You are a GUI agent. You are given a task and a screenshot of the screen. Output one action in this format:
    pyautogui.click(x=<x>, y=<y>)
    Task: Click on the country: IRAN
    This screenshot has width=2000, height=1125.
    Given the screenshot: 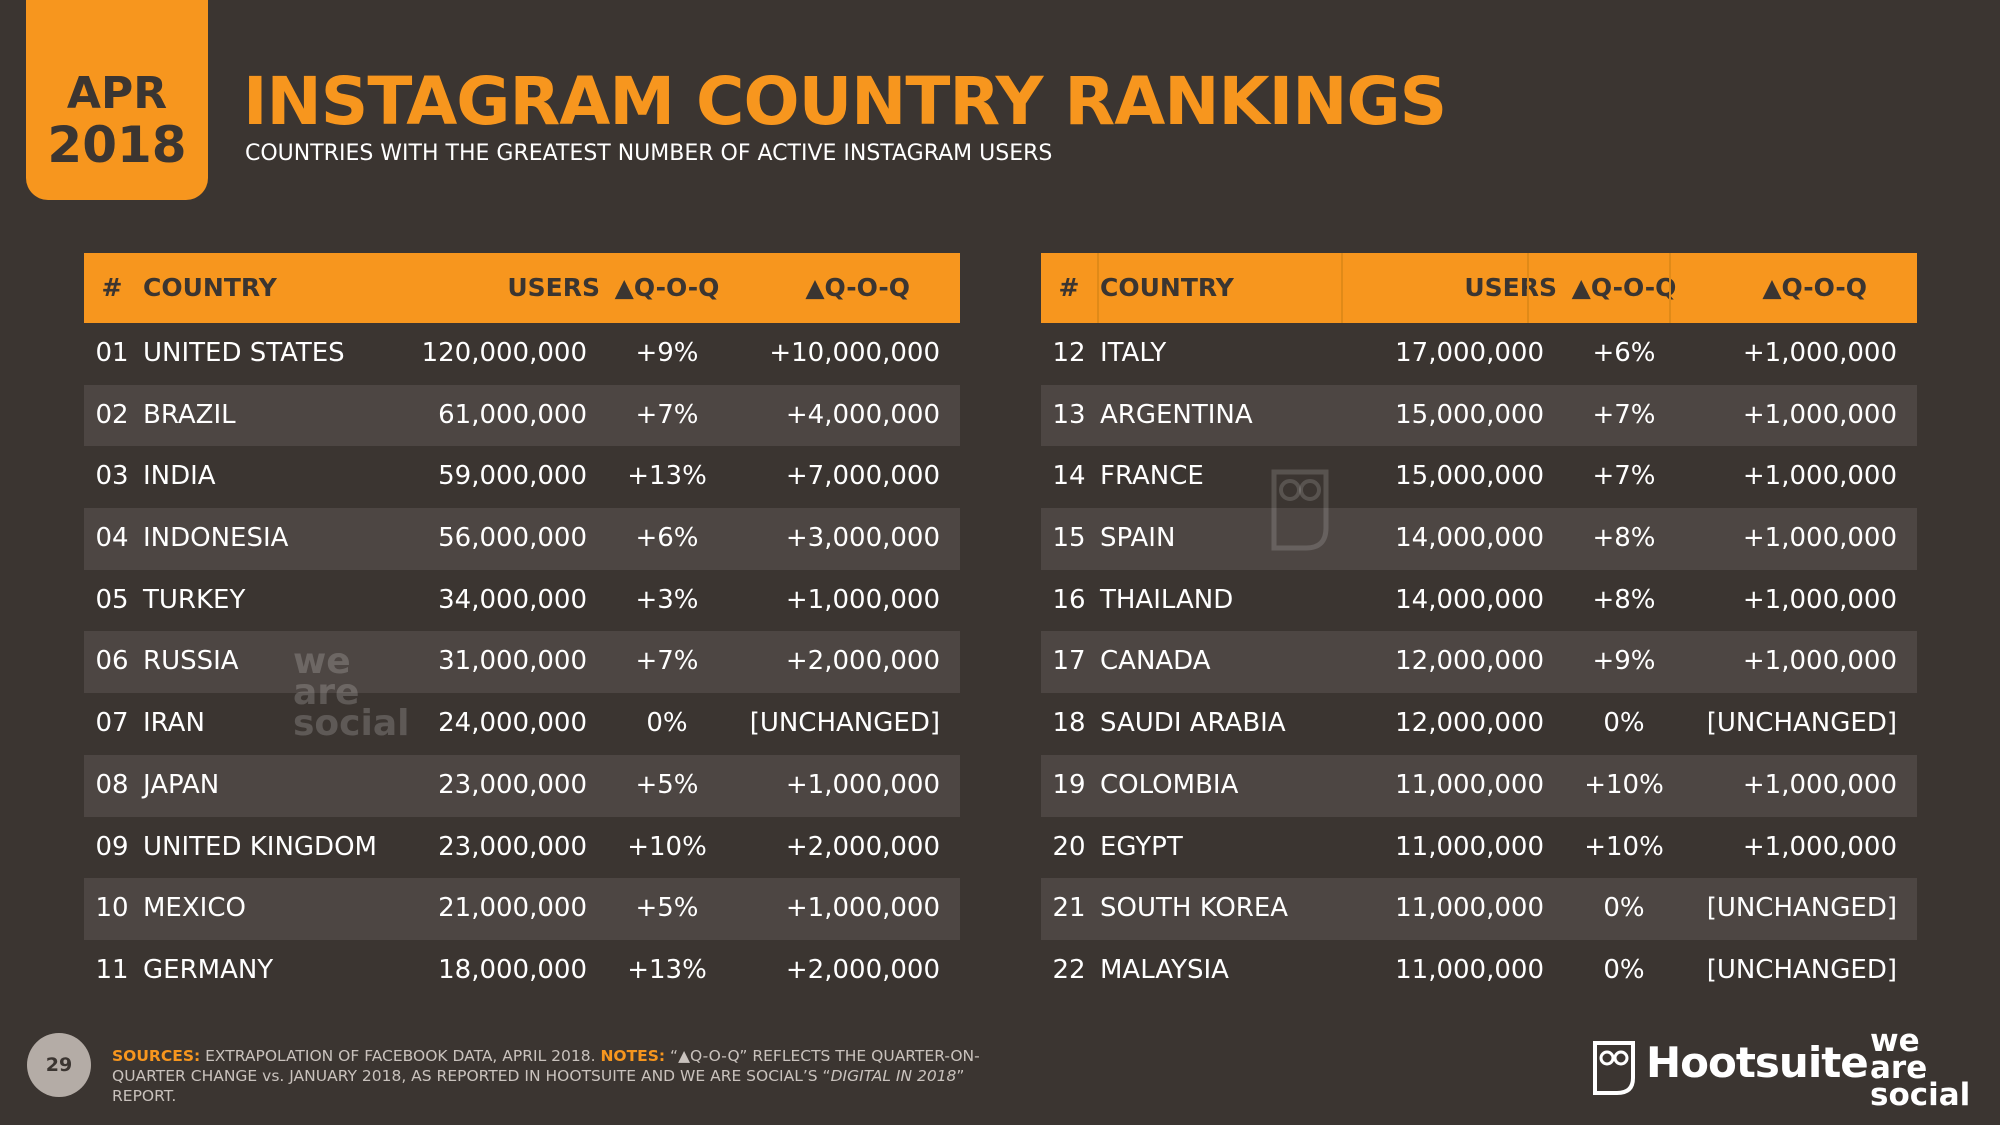 What is the action you would take?
    pyautogui.click(x=174, y=723)
    